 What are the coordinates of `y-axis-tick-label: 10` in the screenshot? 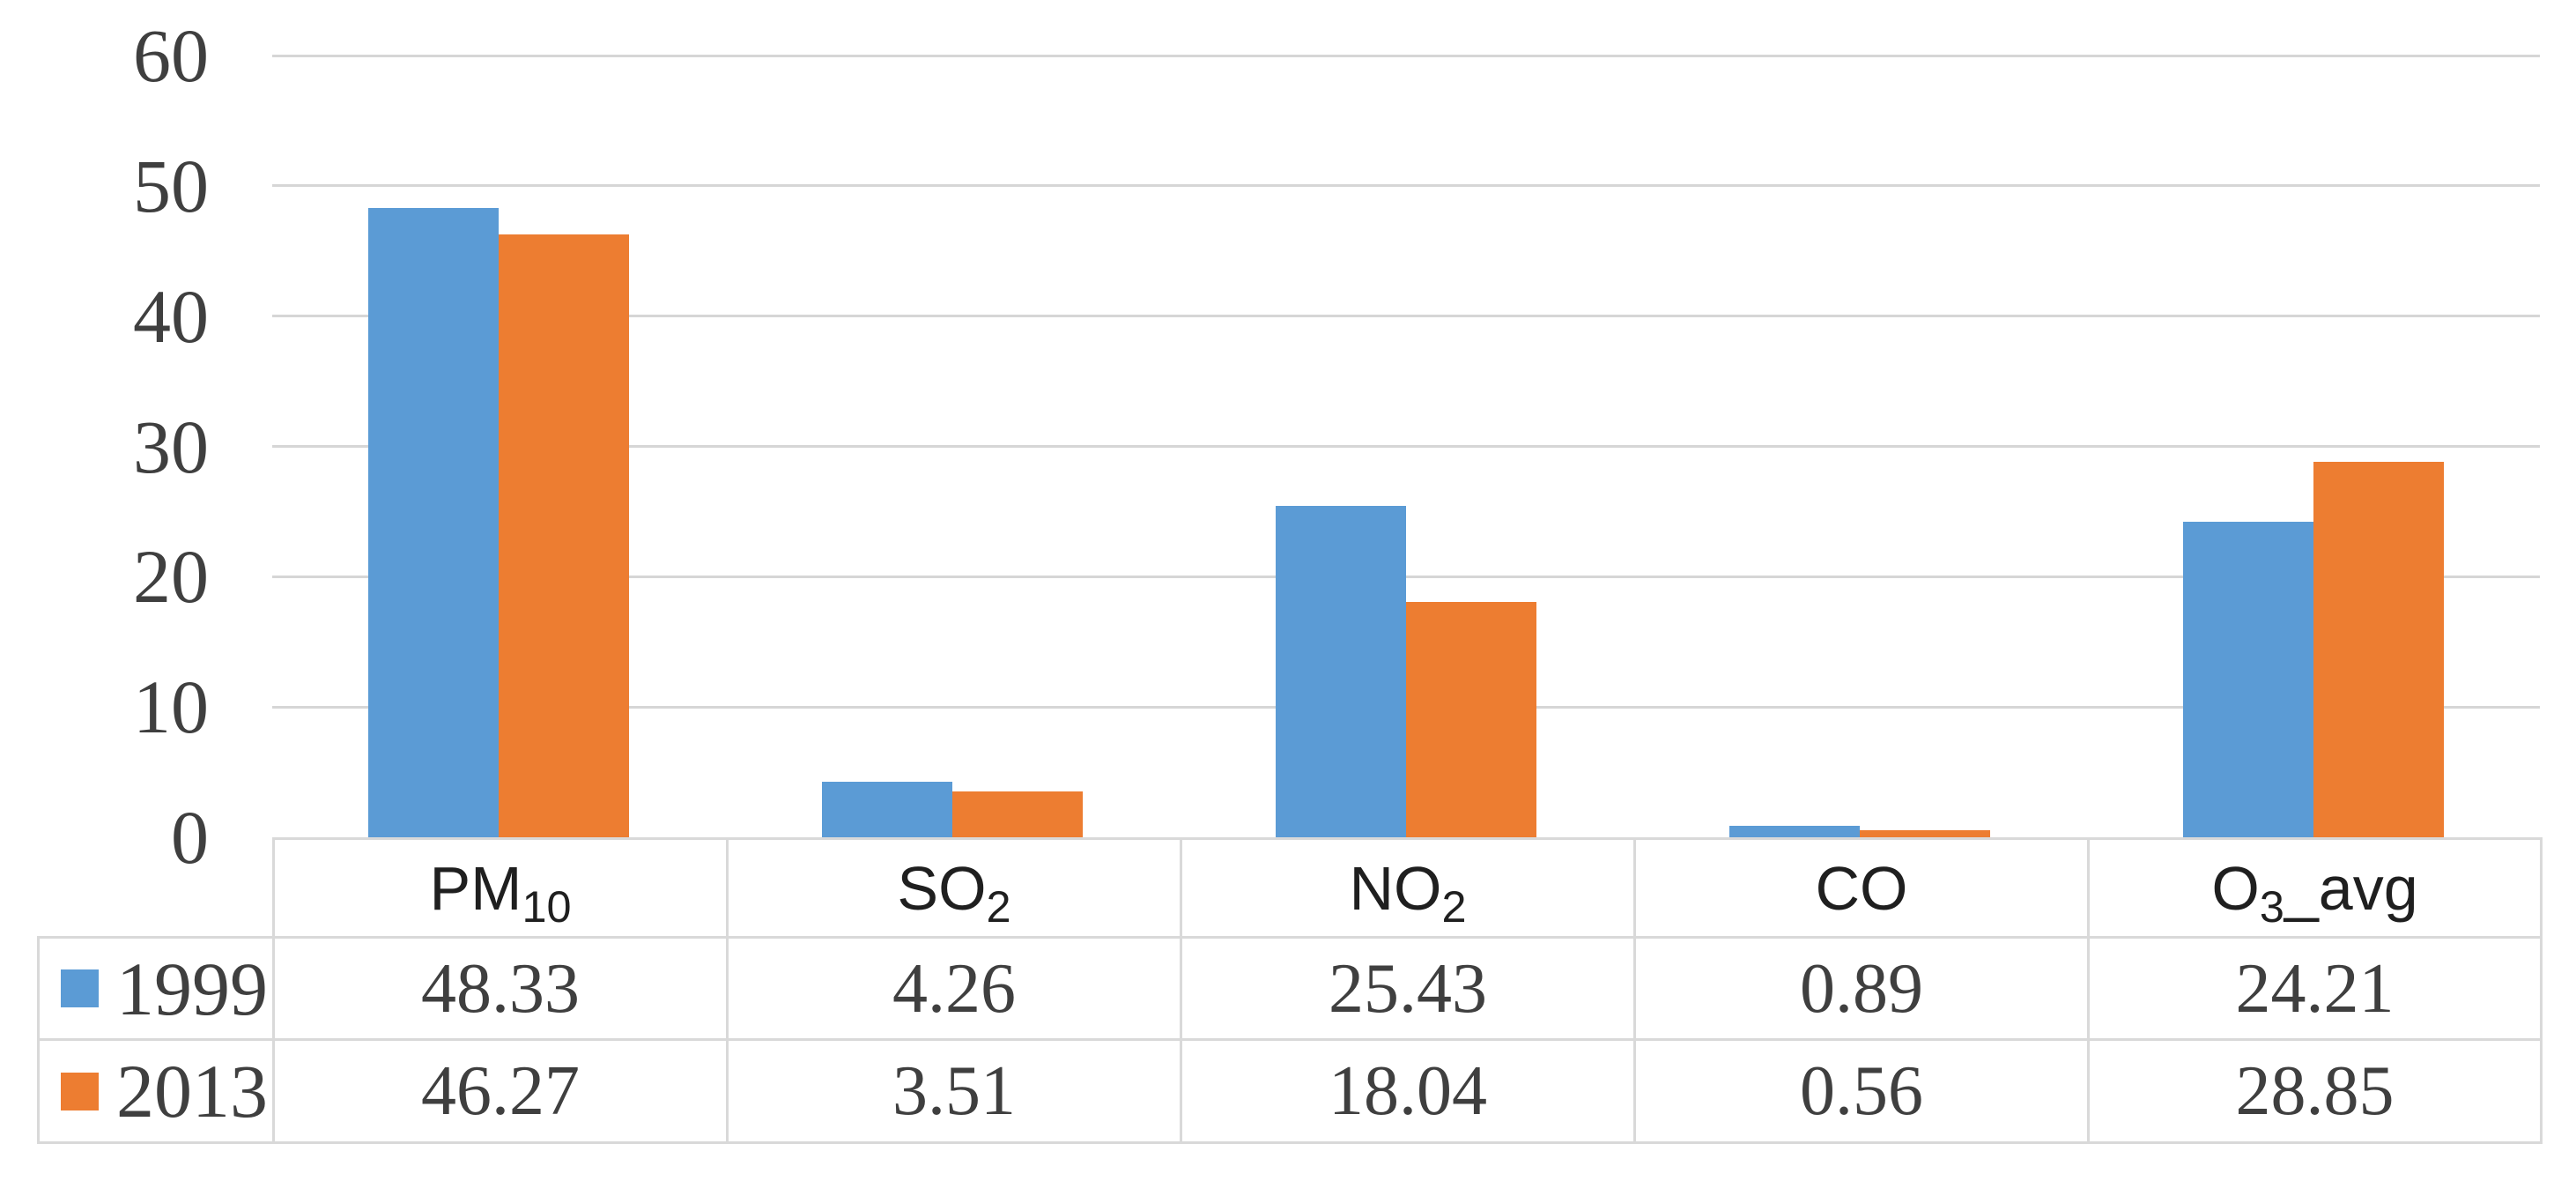 It's located at (171, 707).